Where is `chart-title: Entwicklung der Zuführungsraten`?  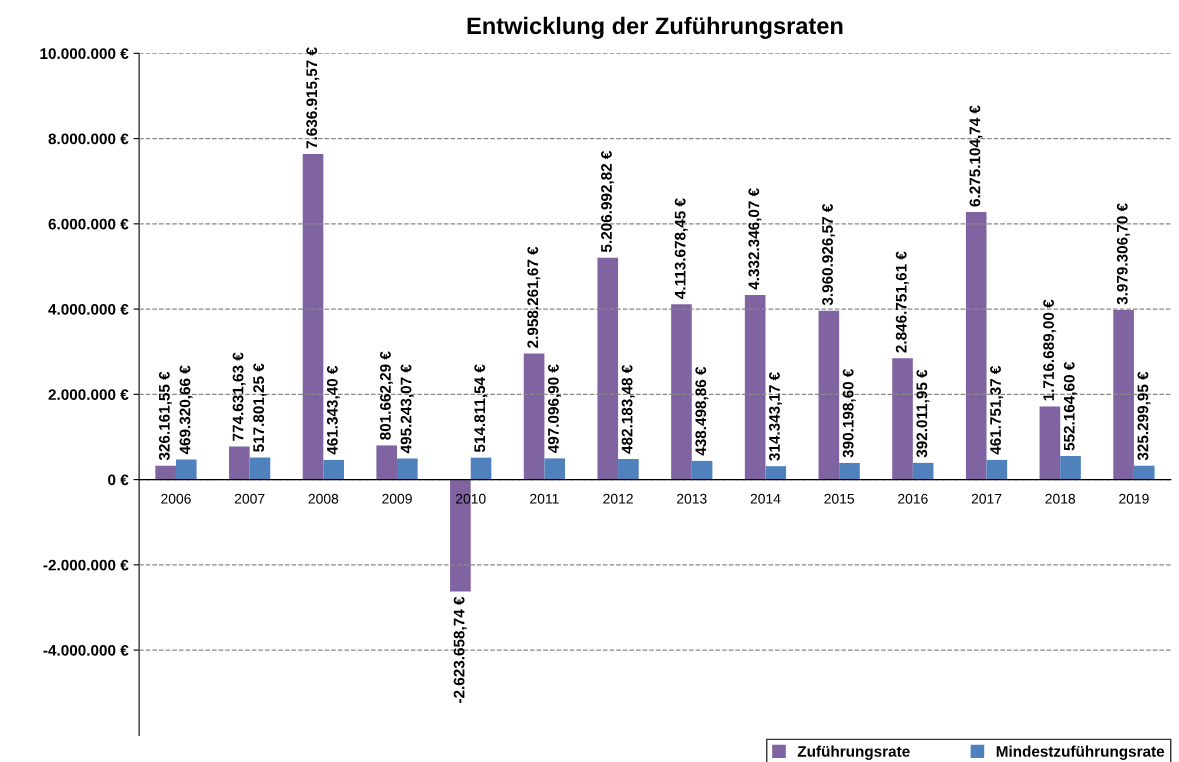
chart-title: Entwicklung der Zuführungsraten is located at coordinates (655, 27).